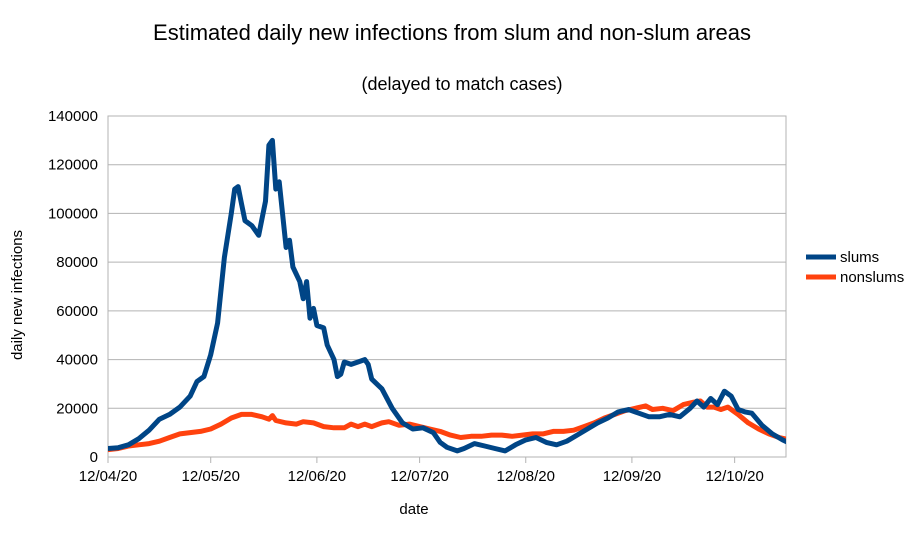 This screenshot has width=920, height=534. What do you see at coordinates (108, 476) in the screenshot?
I see `x-tick-label: 12/04/20` at bounding box center [108, 476].